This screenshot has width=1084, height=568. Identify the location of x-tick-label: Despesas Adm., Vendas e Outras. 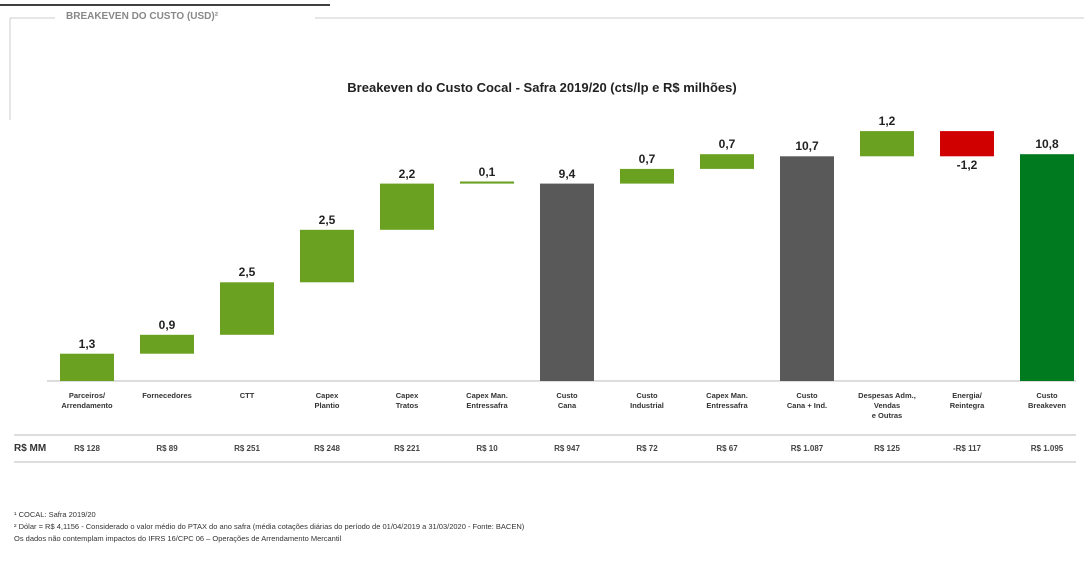
(887, 405).